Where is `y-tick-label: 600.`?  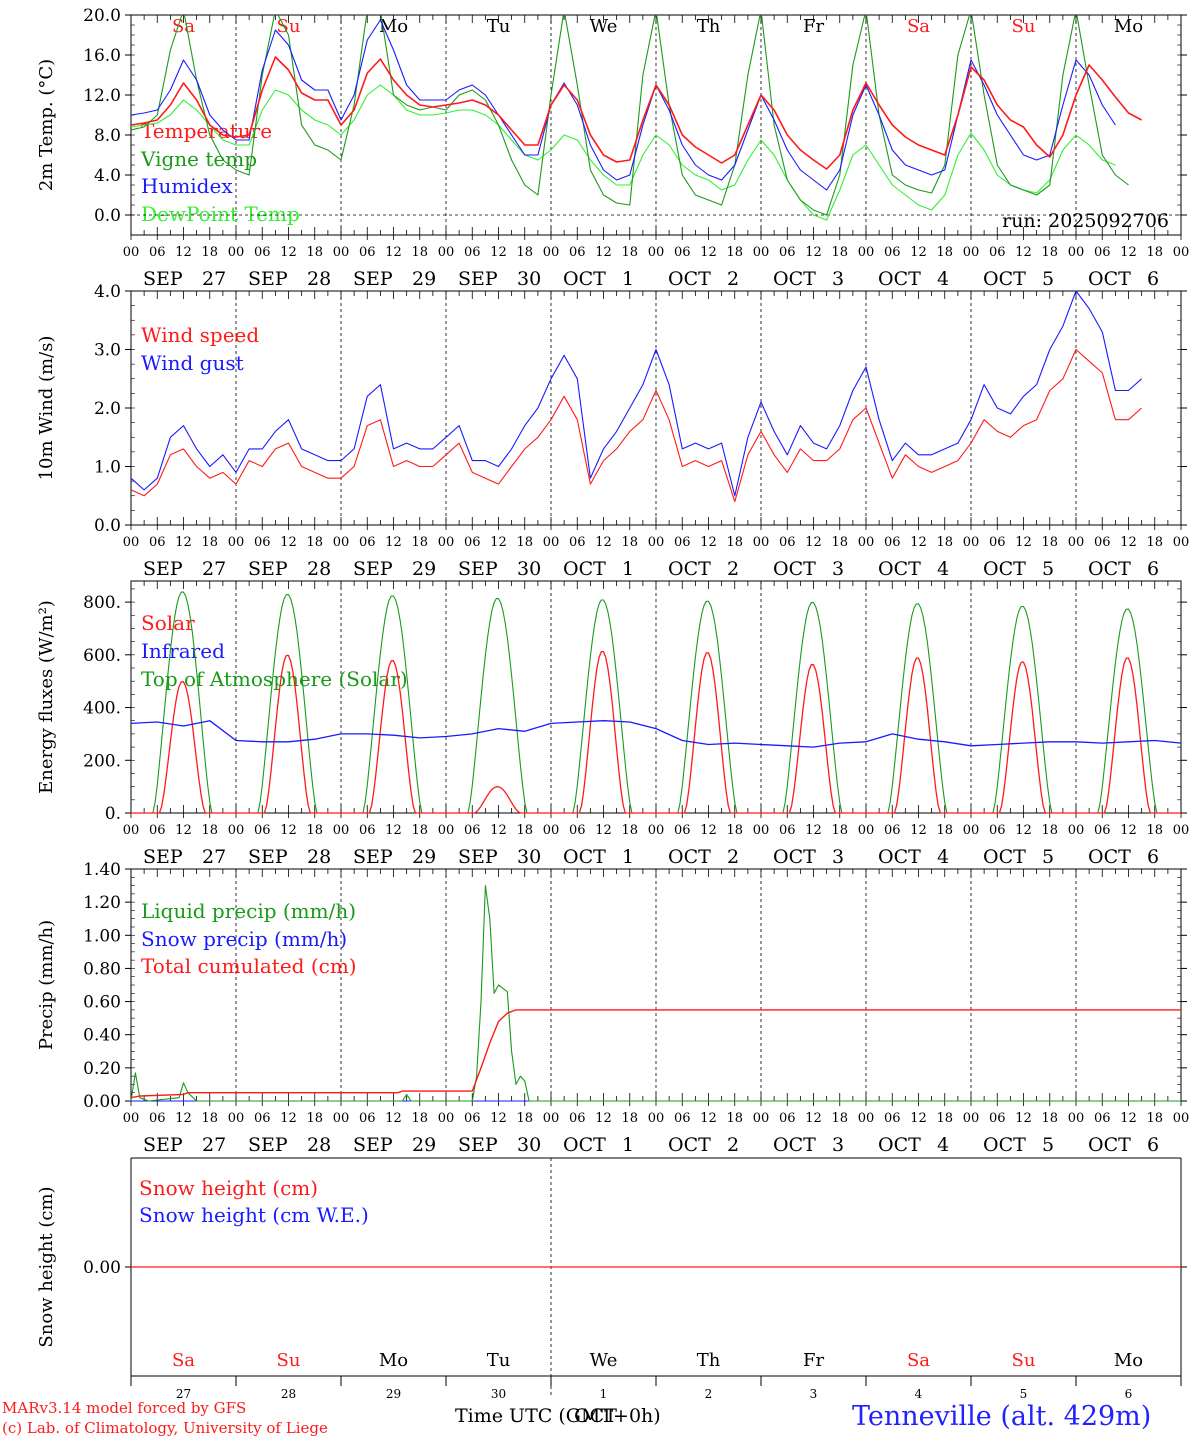 y-tick-label: 600. is located at coordinates (102, 656).